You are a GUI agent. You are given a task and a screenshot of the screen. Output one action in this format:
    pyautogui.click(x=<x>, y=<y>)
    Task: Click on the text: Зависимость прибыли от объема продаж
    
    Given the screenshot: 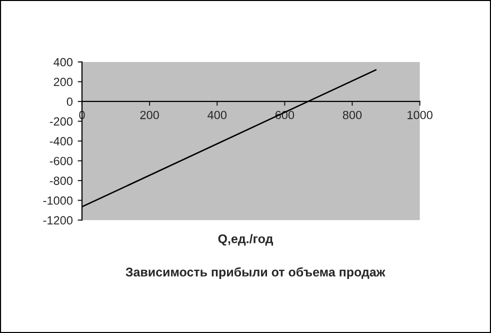 What is the action you would take?
    pyautogui.click(x=256, y=273)
    